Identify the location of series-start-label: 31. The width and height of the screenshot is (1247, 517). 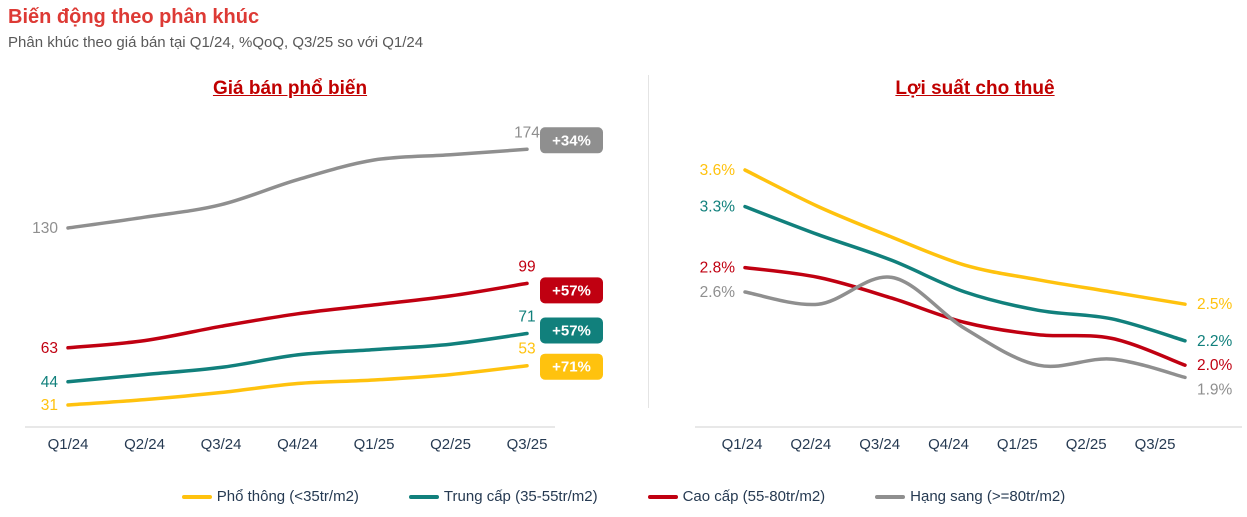
(49, 405).